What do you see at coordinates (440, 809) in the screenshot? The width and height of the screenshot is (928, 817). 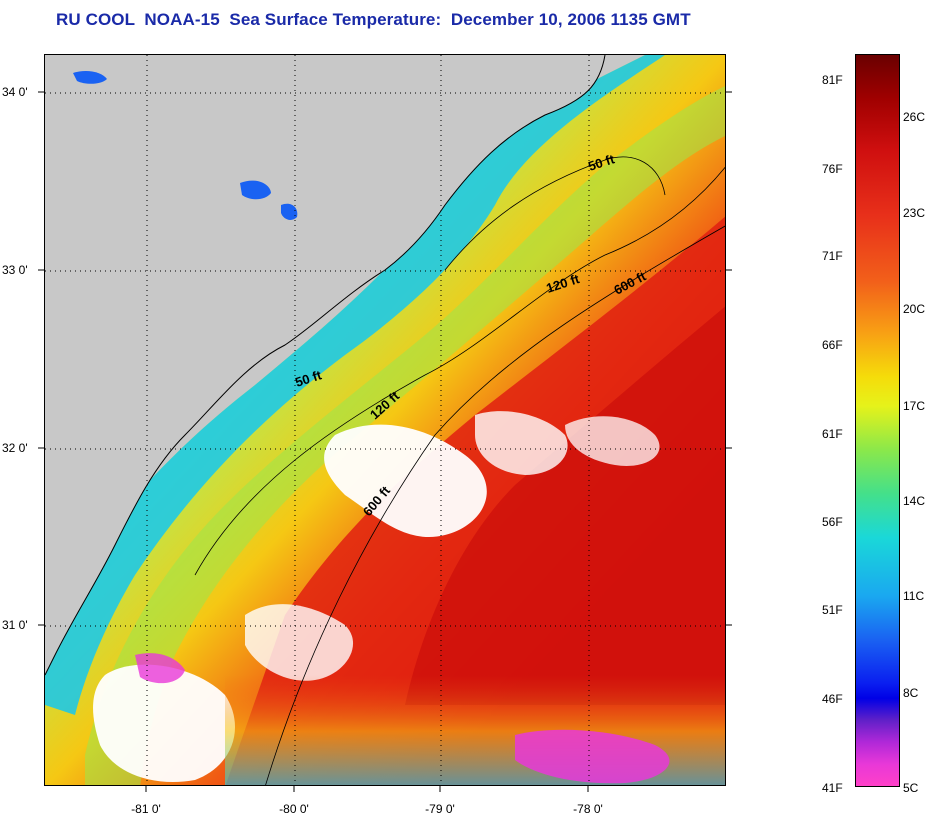 I see `longitude-label: -79 0'` at bounding box center [440, 809].